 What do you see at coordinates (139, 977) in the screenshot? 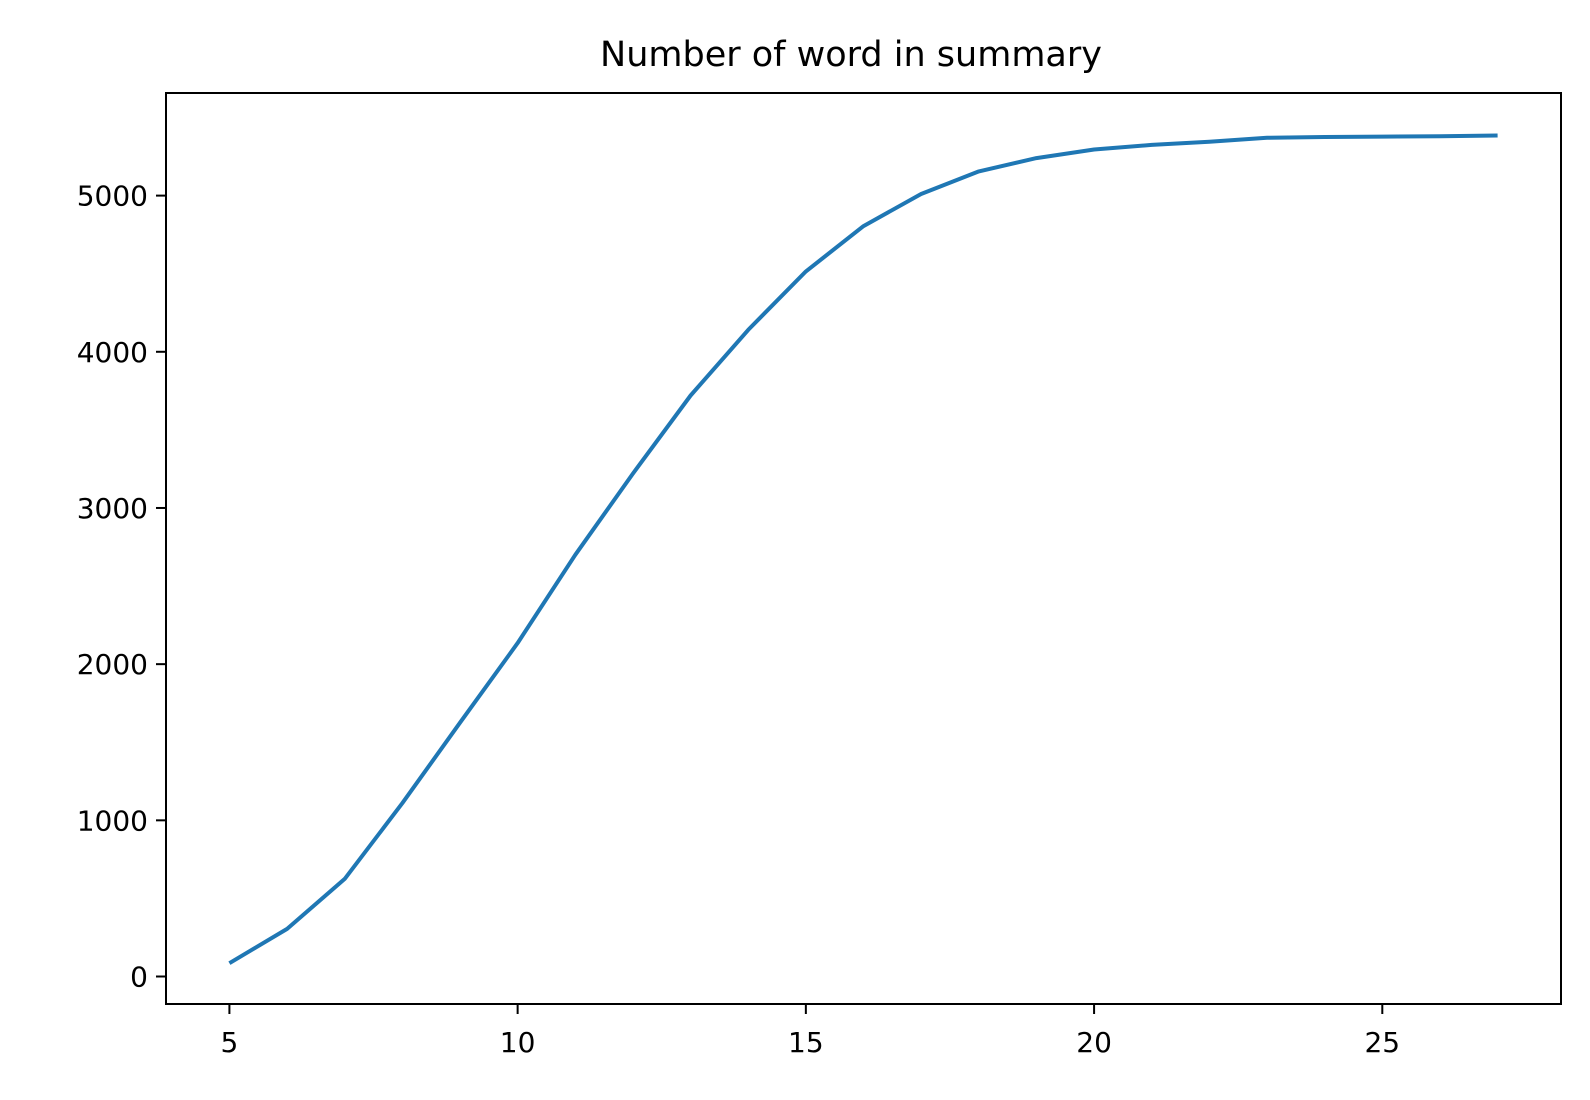
I see `y-tick-label: 0` at bounding box center [139, 977].